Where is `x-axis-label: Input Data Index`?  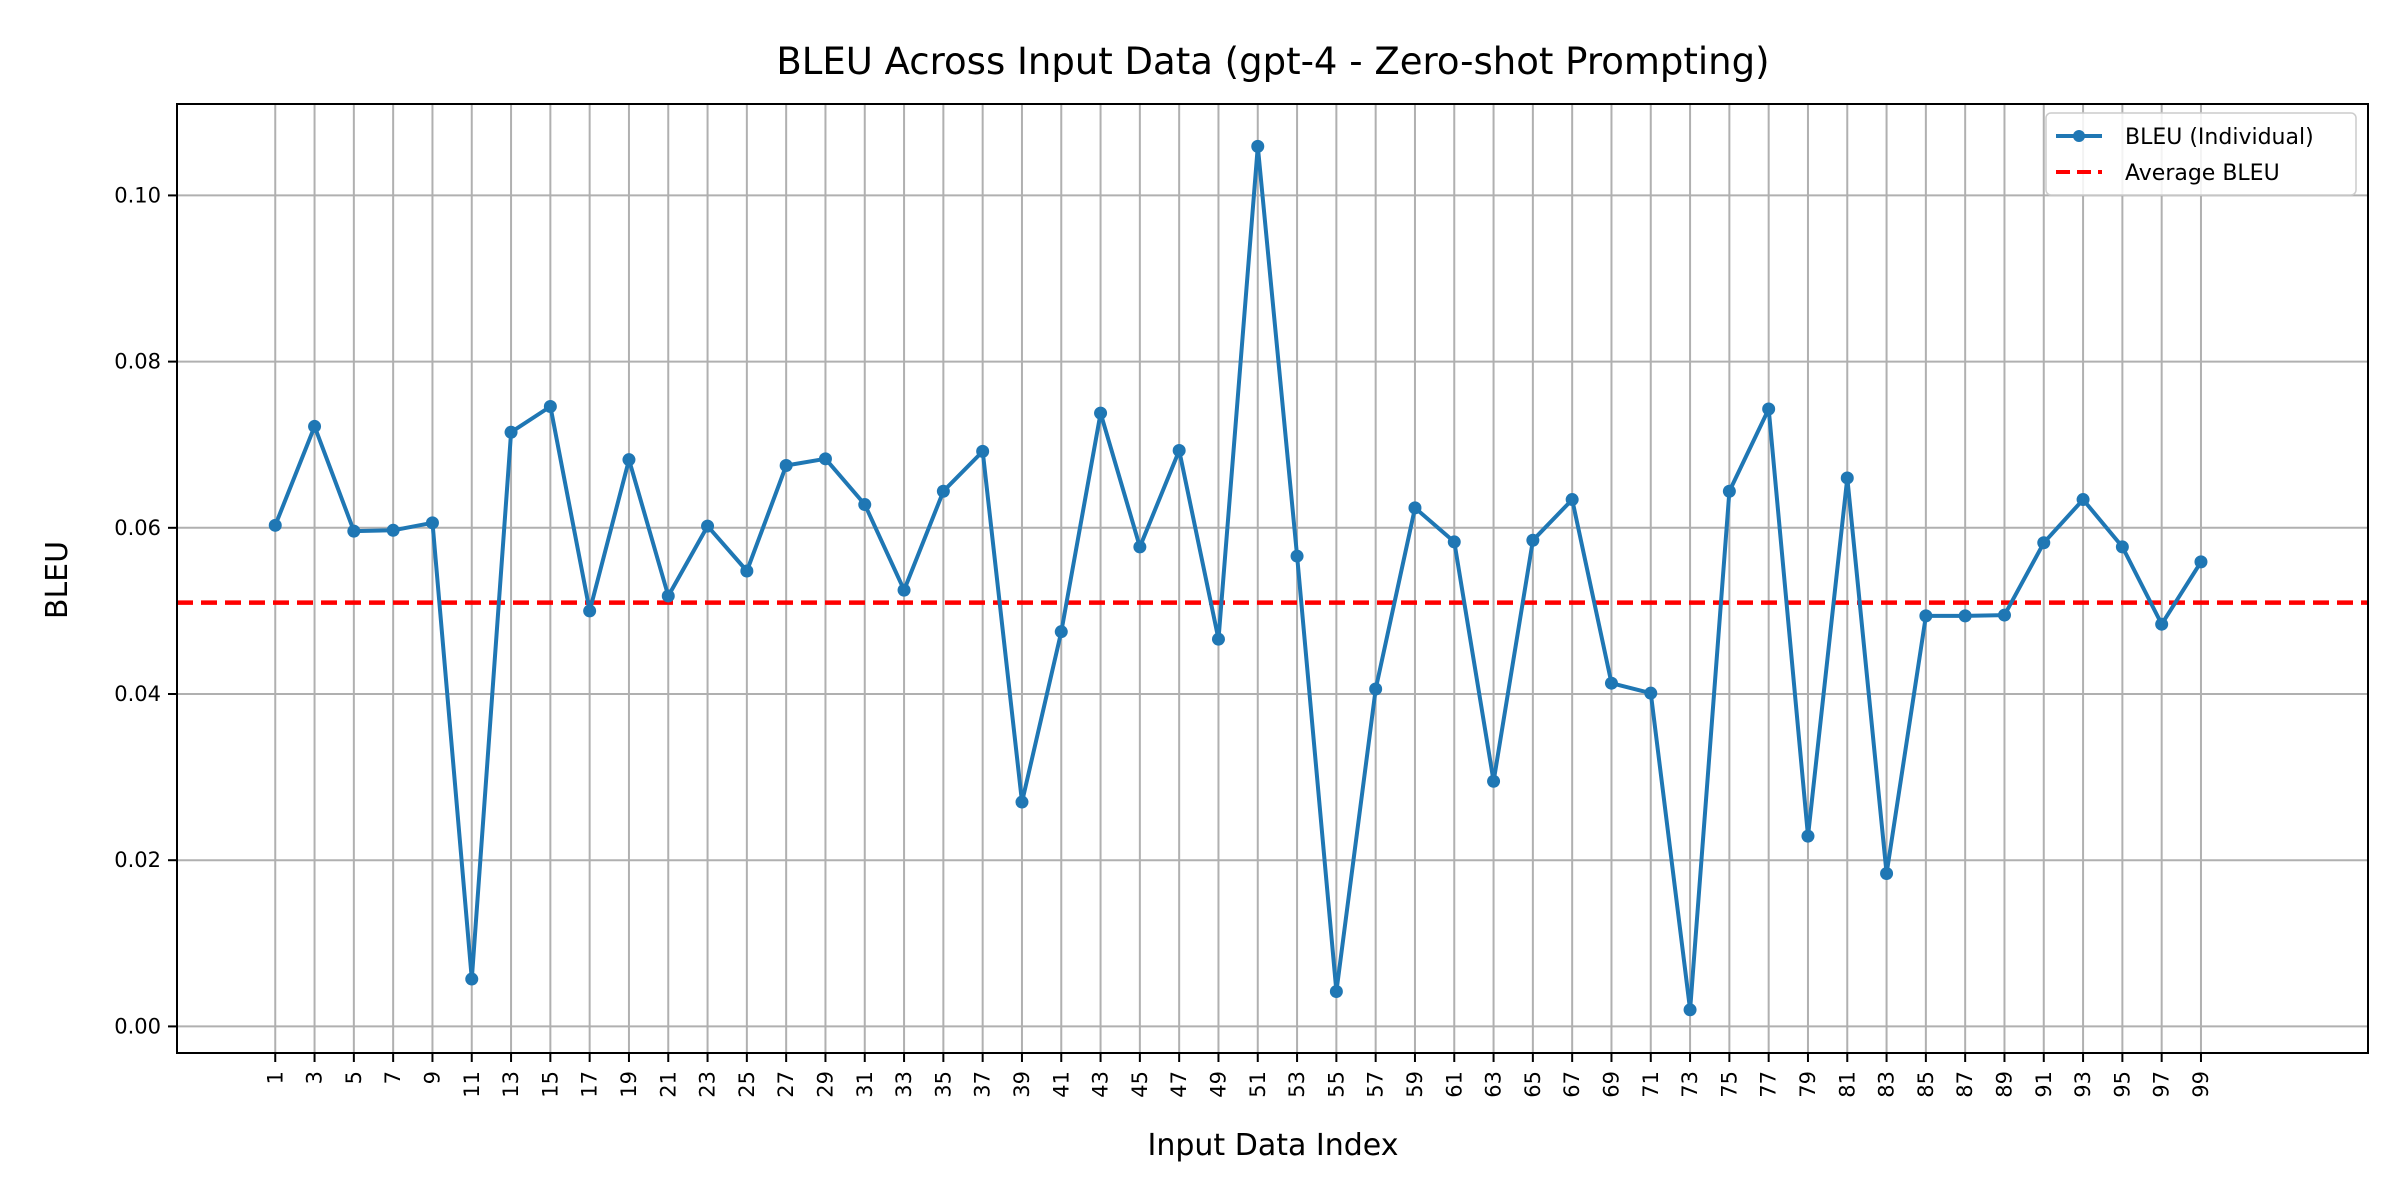 x-axis-label: Input Data Index is located at coordinates (1273, 1145).